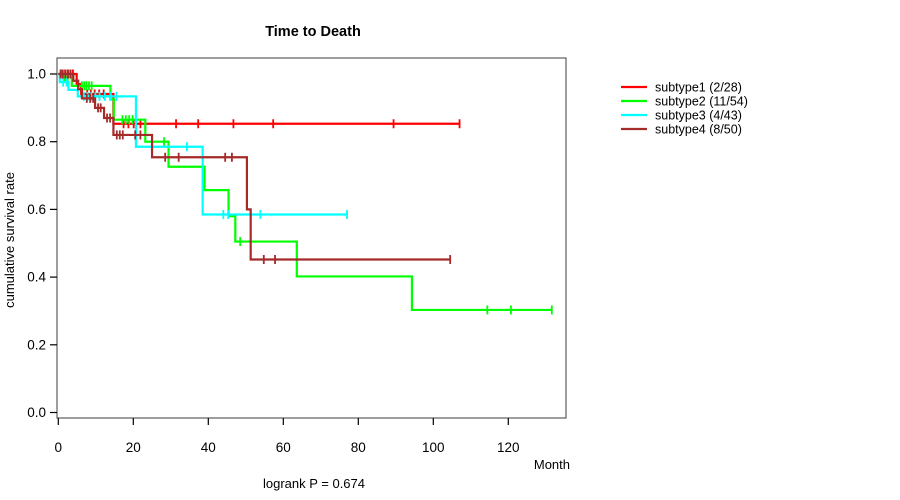 The height and width of the screenshot is (500, 900). Describe the element at coordinates (133, 447) in the screenshot. I see `x-axis-tick-label: 20` at that location.